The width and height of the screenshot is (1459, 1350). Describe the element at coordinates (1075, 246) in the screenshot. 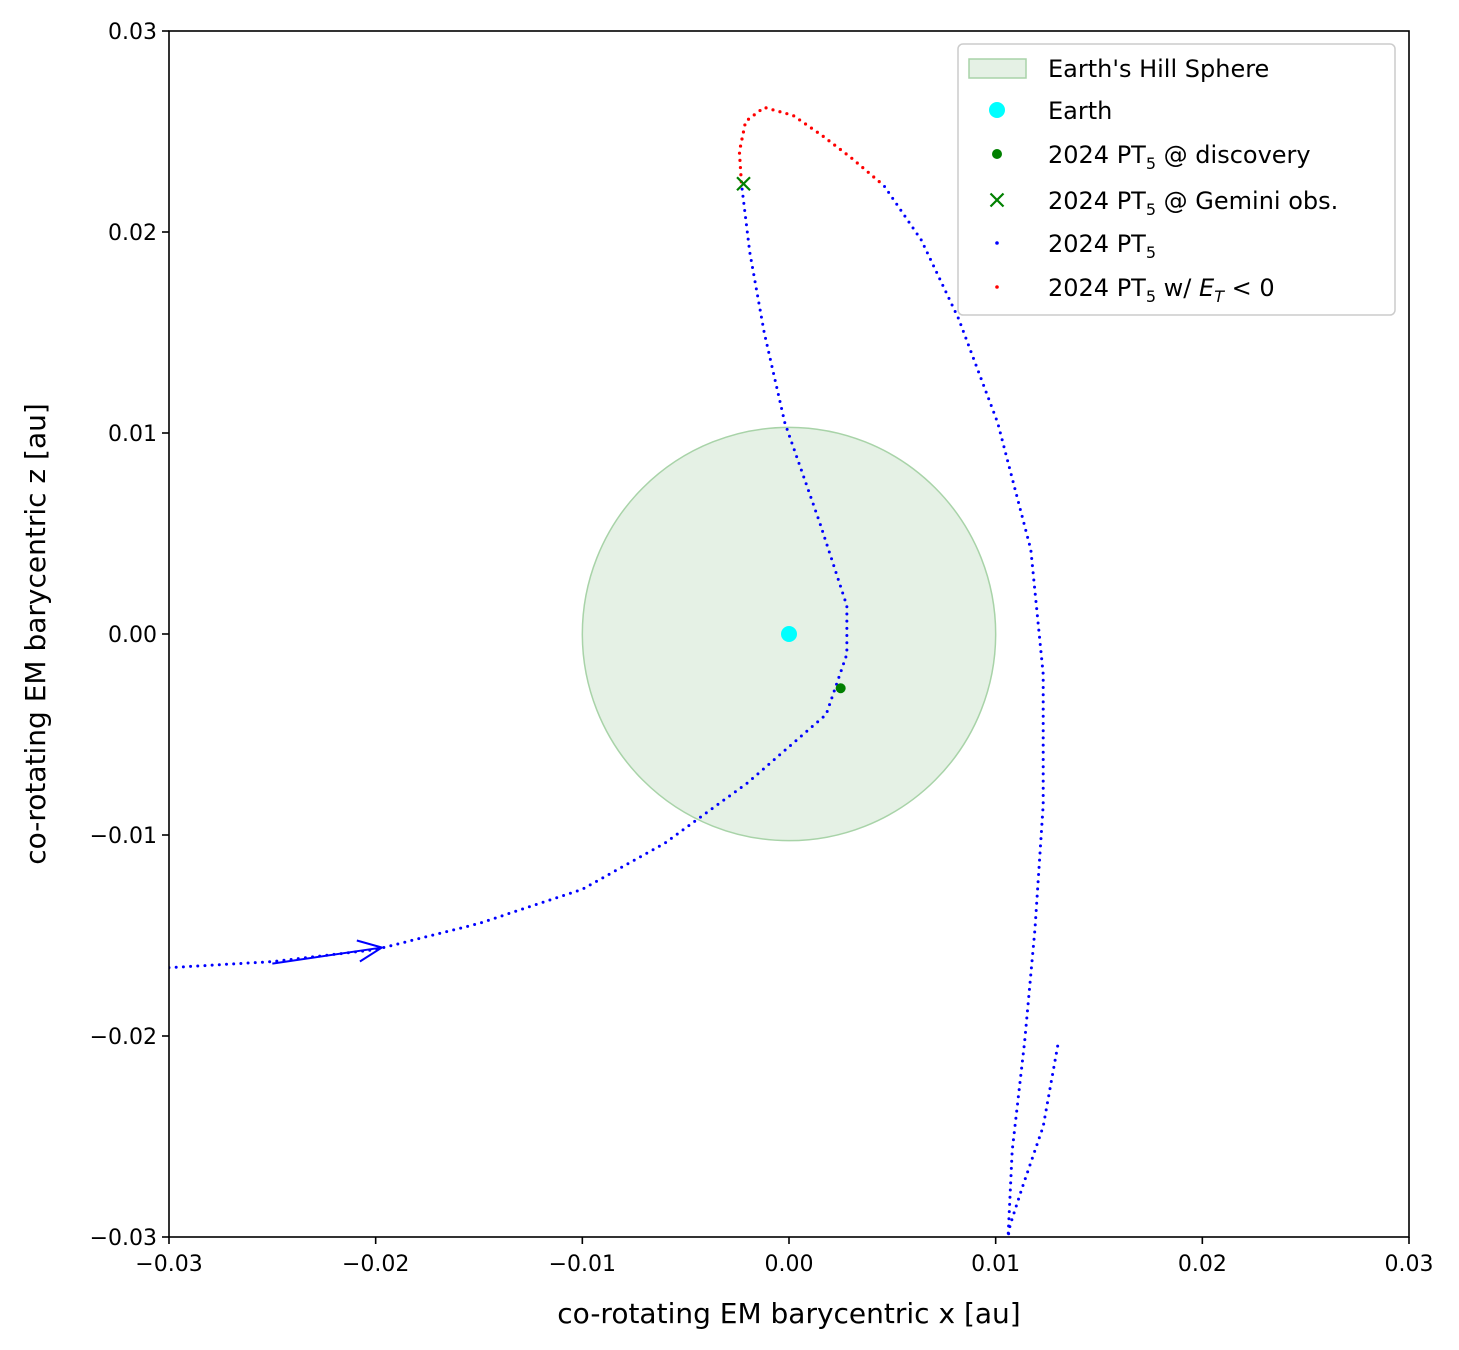

I see `legend-entry: 2024 PT5` at that location.